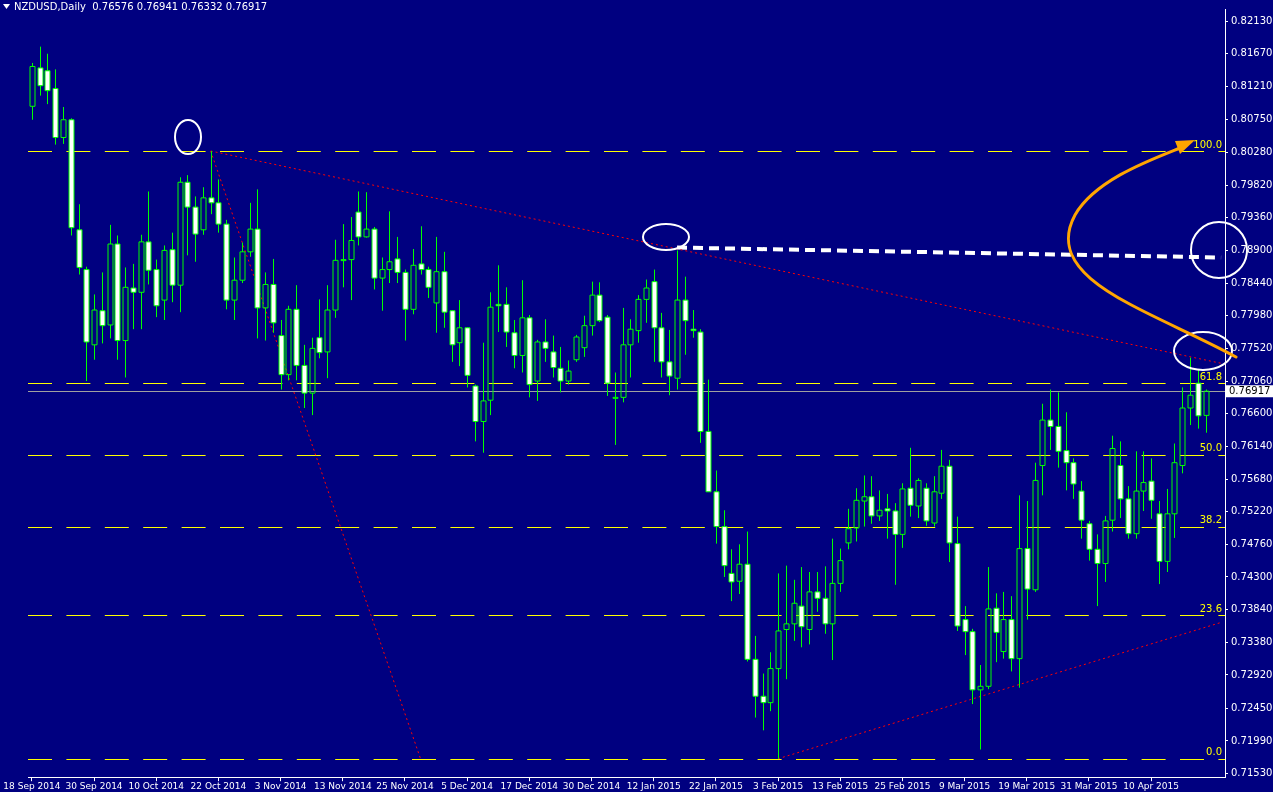 Image resolution: width=1273 pixels, height=792 pixels. I want to click on annotation: 61.8, so click(1210, 376).